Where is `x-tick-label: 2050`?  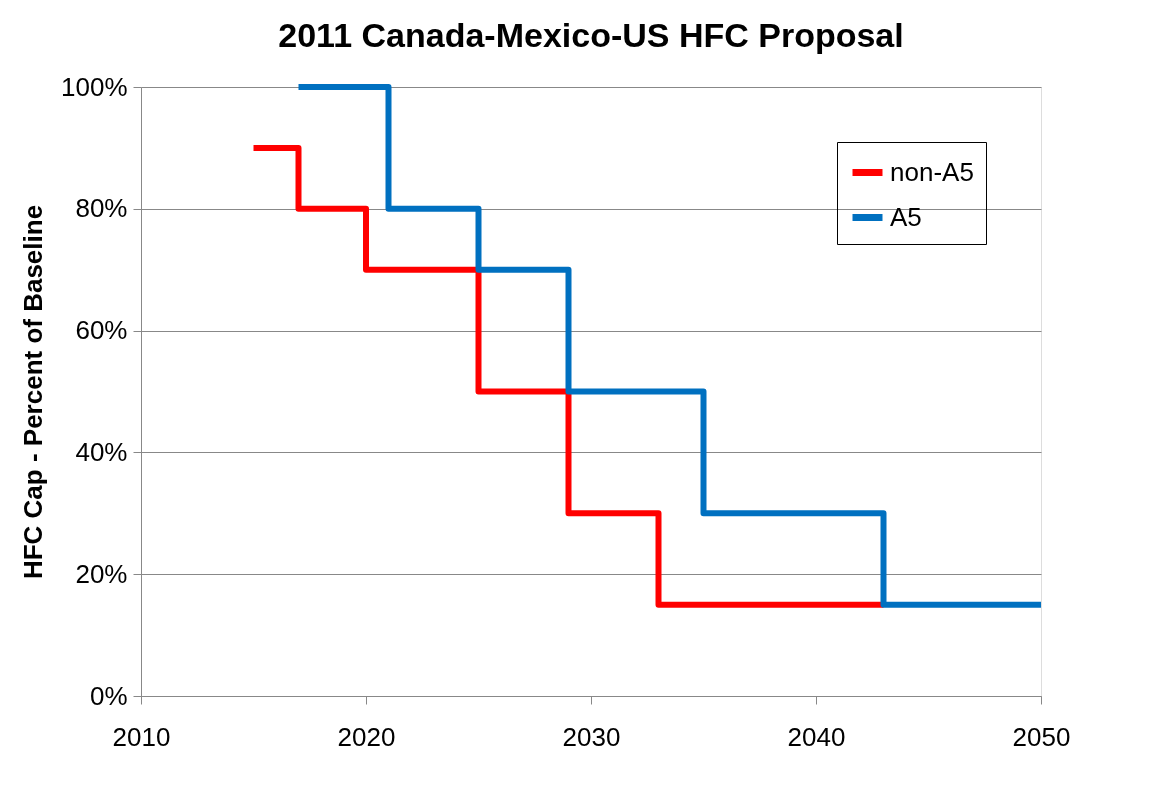 x-tick-label: 2050 is located at coordinates (1041, 736).